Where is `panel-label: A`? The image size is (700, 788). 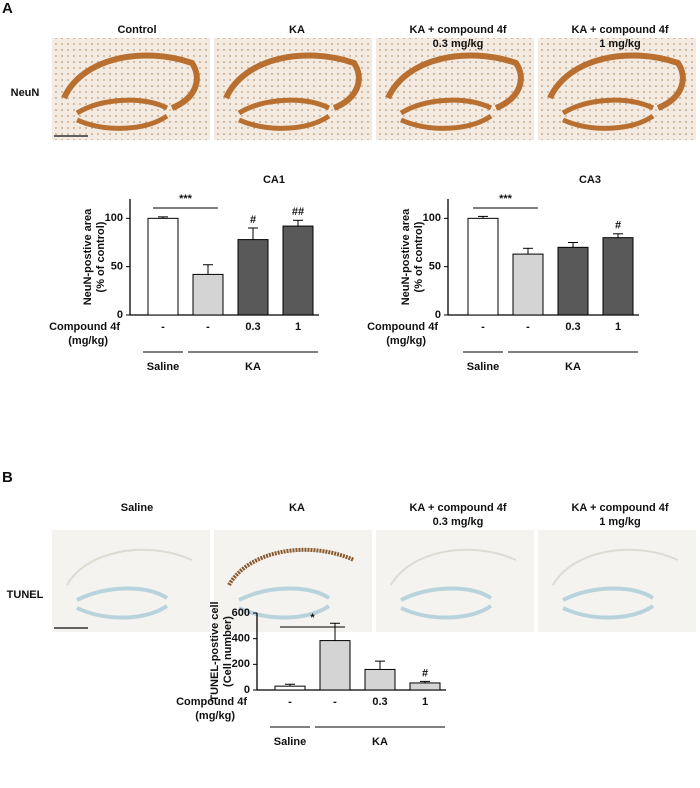
panel-label: A is located at coordinates (7, 8).